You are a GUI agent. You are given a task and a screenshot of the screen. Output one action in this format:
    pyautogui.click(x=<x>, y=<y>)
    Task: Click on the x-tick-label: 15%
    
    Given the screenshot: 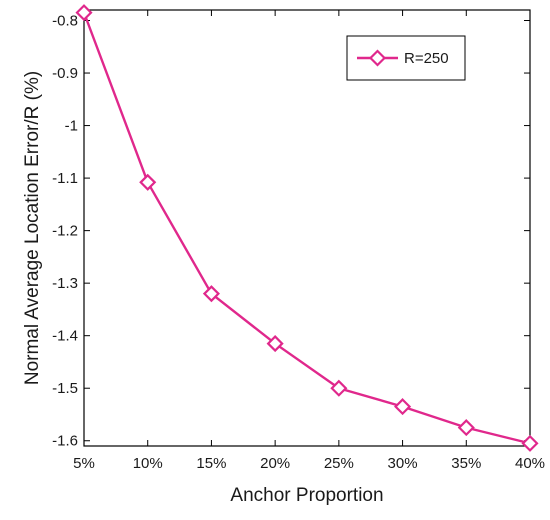 What is the action you would take?
    pyautogui.click(x=211, y=463)
    